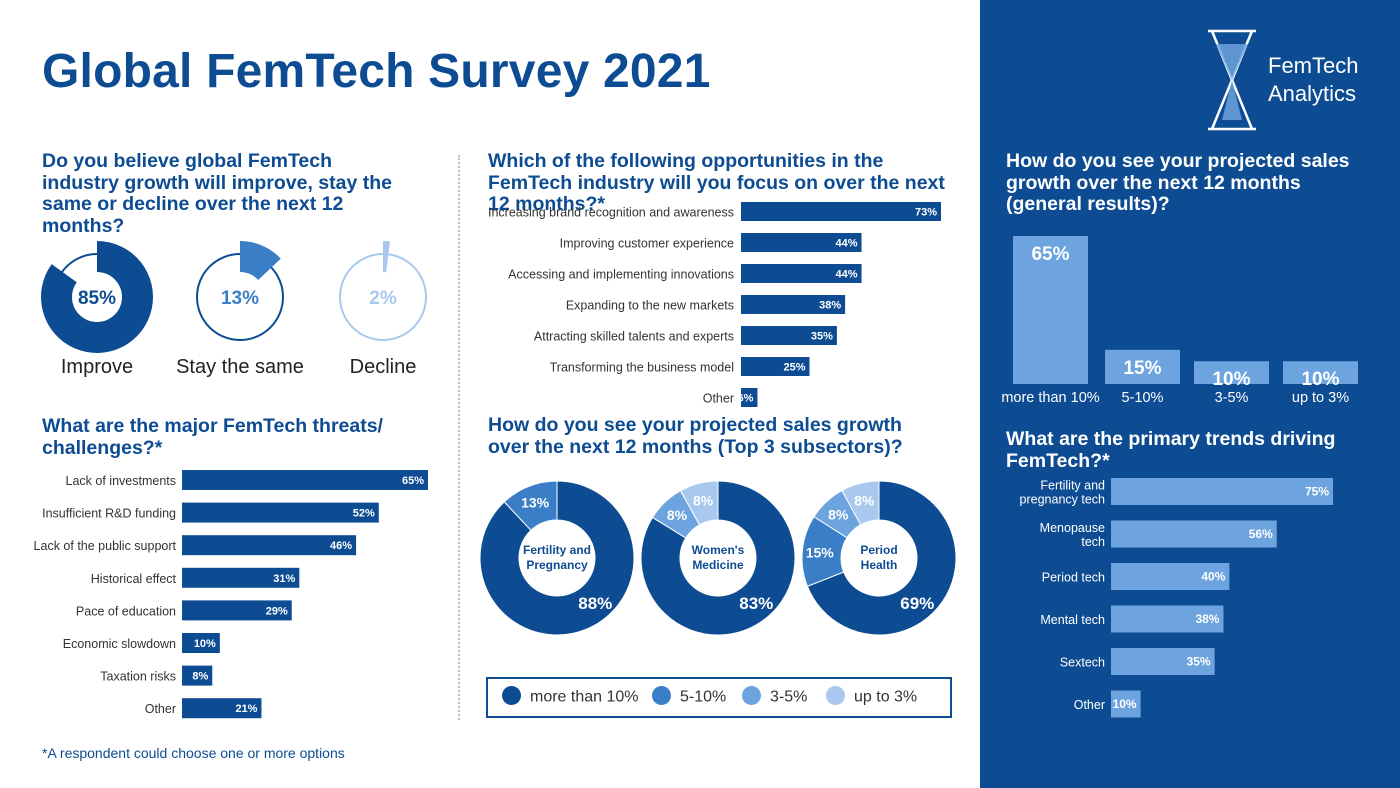 Image resolution: width=1400 pixels, height=788 pixels. Describe the element at coordinates (109, 514) in the screenshot. I see `bar-category-label: Insufficient R&D funding` at that location.